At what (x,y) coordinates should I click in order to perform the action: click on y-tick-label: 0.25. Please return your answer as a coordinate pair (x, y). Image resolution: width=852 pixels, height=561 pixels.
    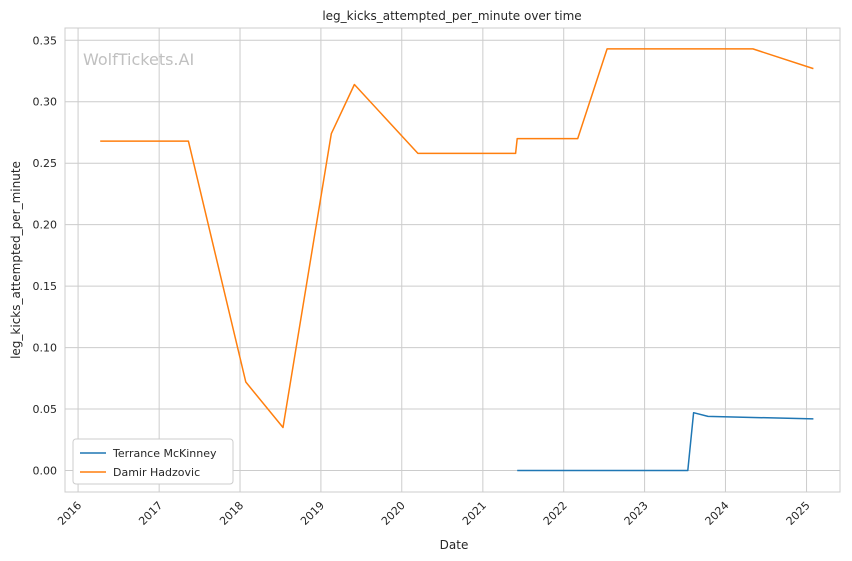
    Looking at the image, I should click on (45, 163).